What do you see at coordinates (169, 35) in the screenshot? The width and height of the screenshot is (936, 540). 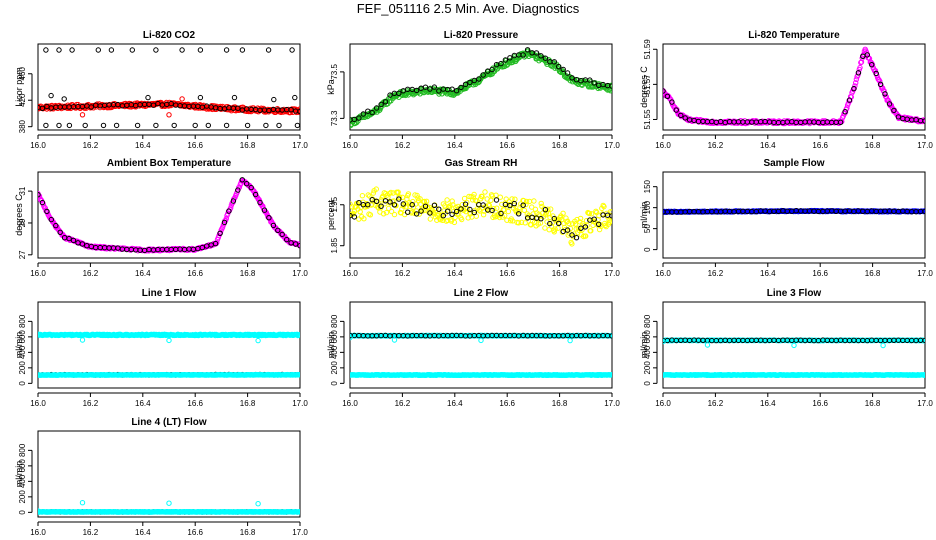 I see `chart-title: Li-820 CO2` at bounding box center [169, 35].